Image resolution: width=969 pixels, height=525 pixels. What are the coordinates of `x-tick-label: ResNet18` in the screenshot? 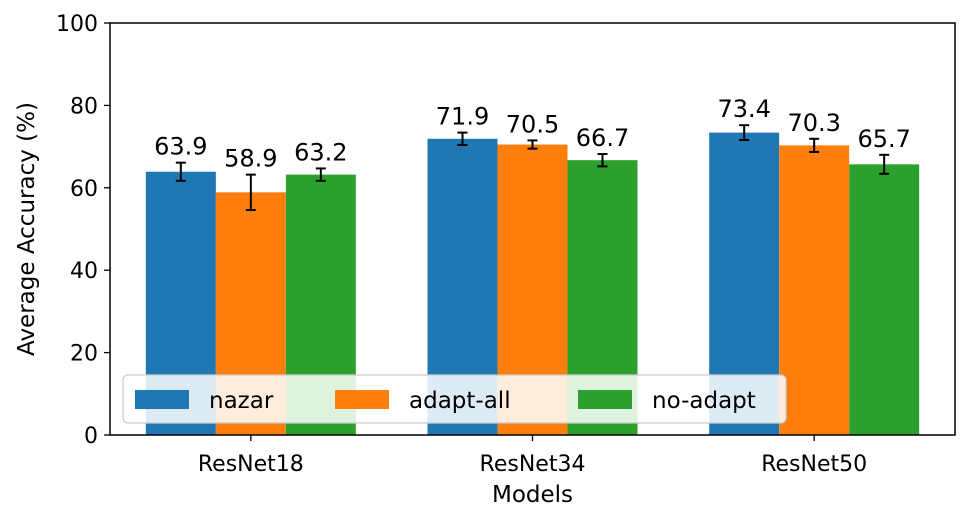 It's located at (251, 464).